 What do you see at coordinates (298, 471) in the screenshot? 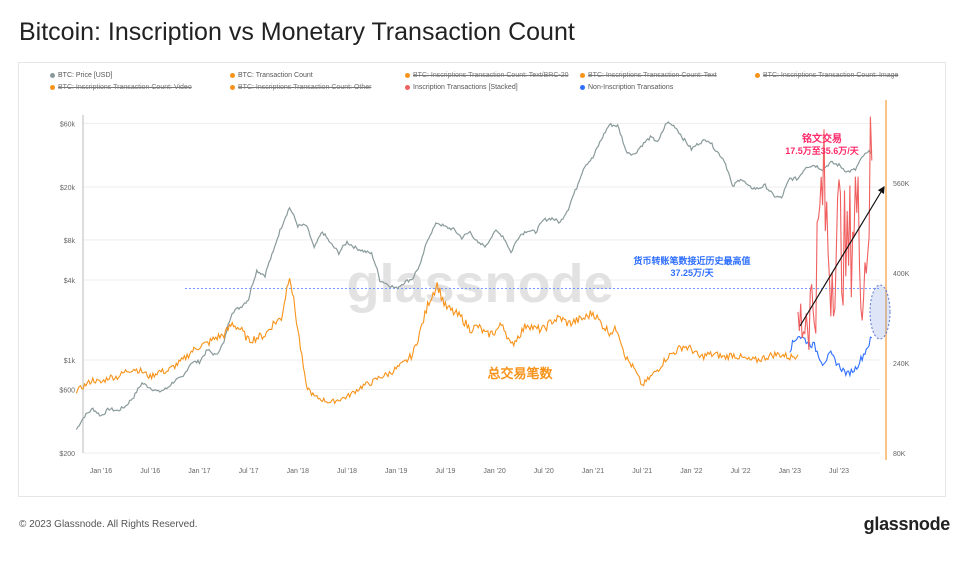
I see `x-tick-label: Jan '18` at bounding box center [298, 471].